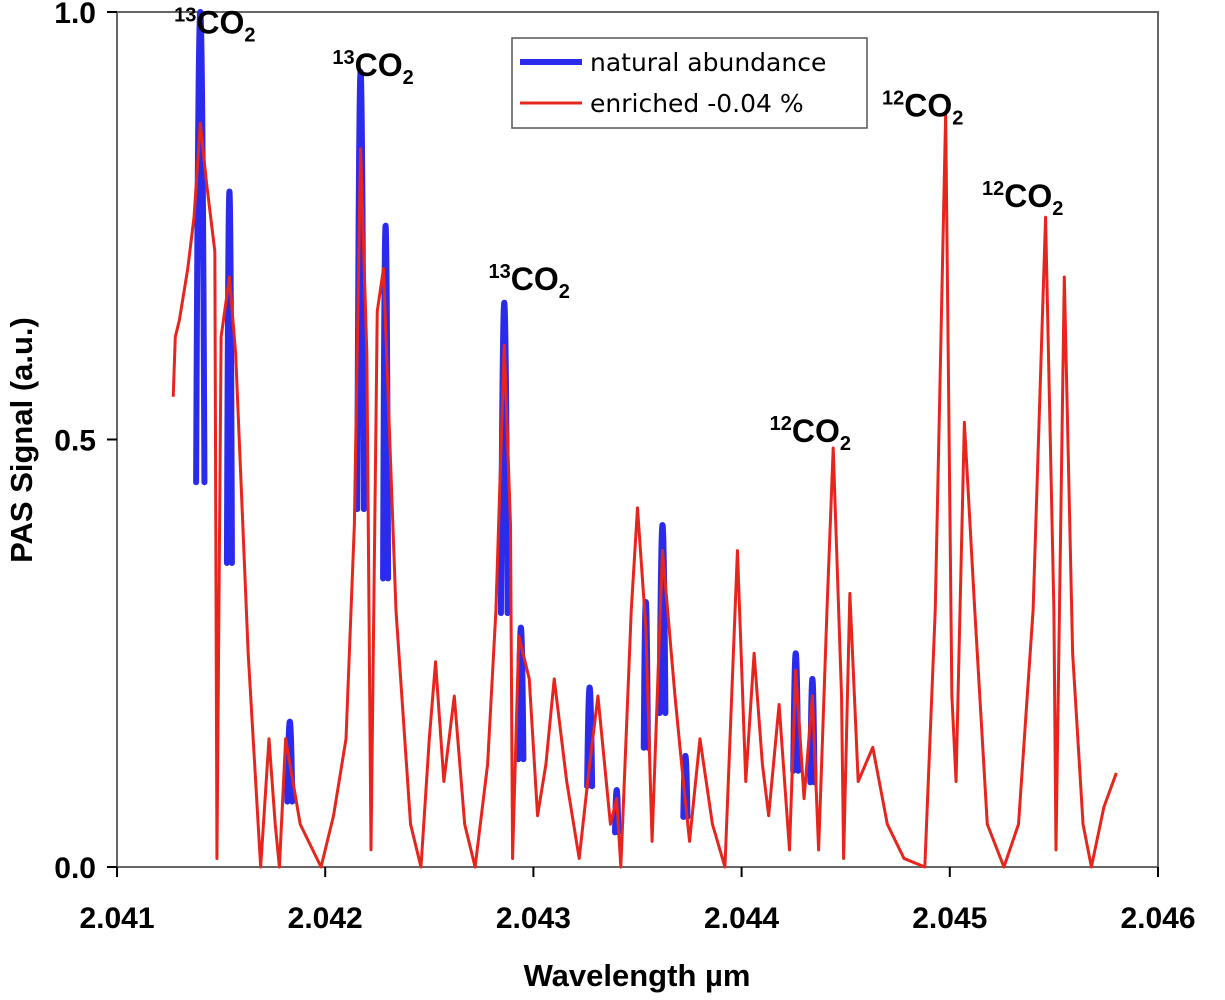  Describe the element at coordinates (637, 975) in the screenshot. I see `x-axis-title: Wavelength µm` at that location.